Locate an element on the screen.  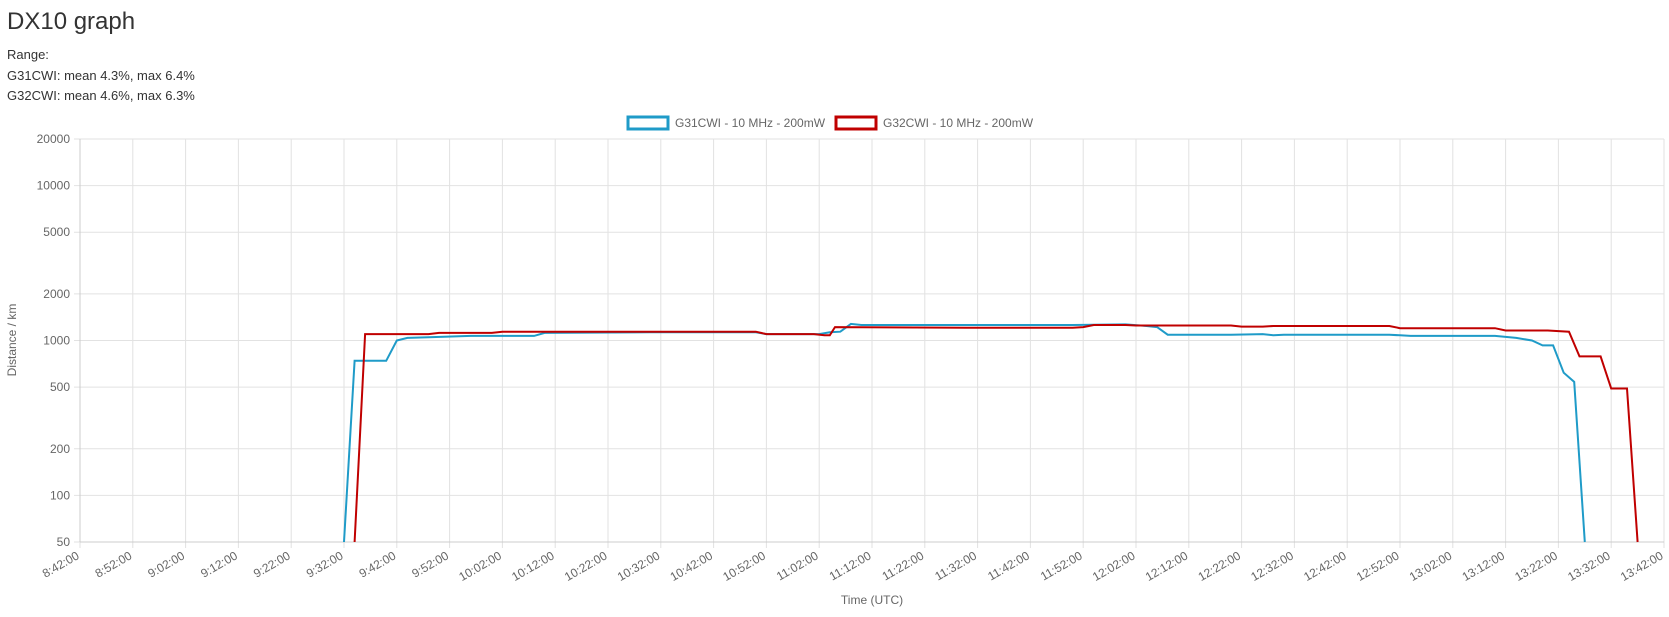
x-tick-label: 12:12:00 is located at coordinates (1167, 566).